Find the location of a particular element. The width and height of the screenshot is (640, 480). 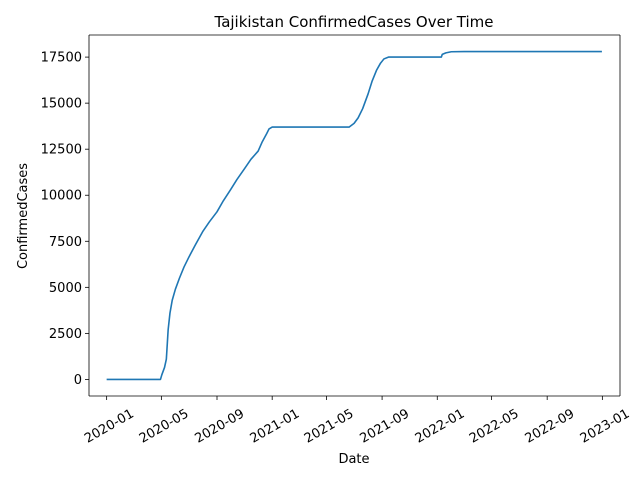

y-tick-label: 10000 is located at coordinates (61, 196).